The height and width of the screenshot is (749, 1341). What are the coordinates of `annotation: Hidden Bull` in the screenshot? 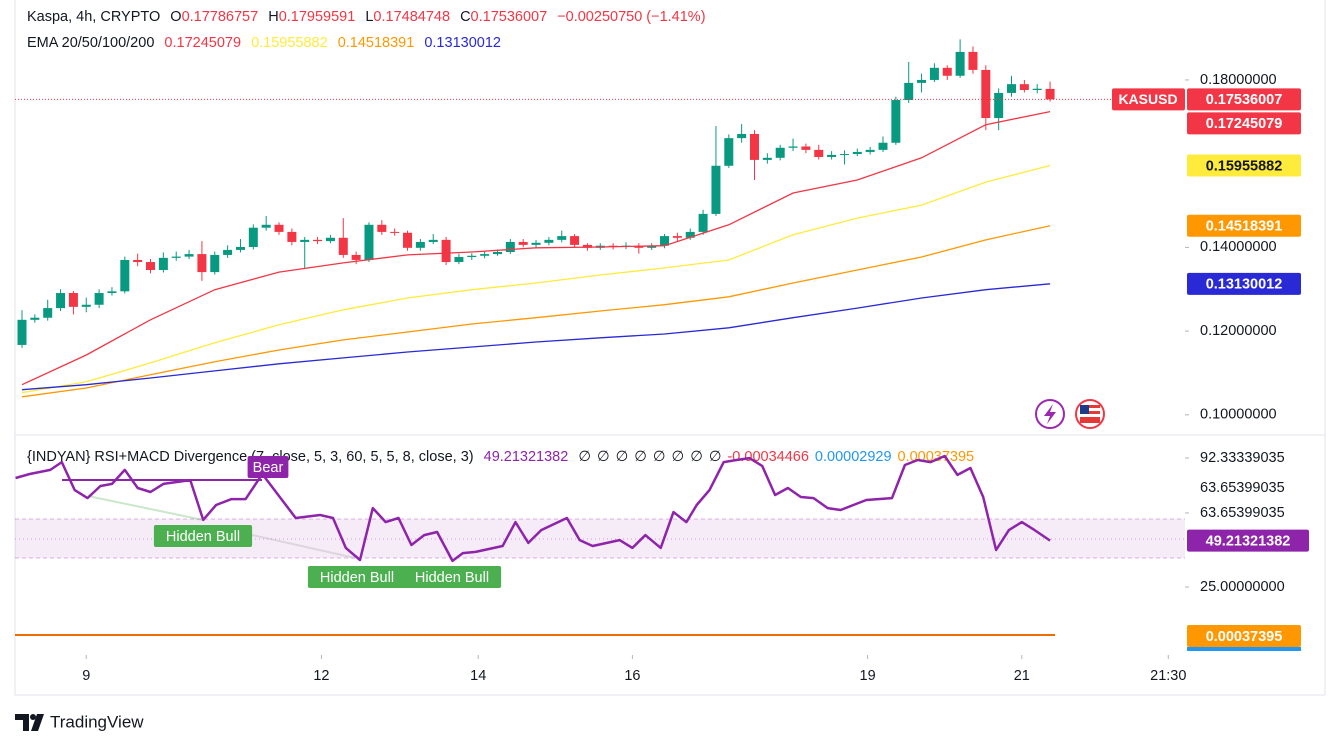 It's located at (452, 578).